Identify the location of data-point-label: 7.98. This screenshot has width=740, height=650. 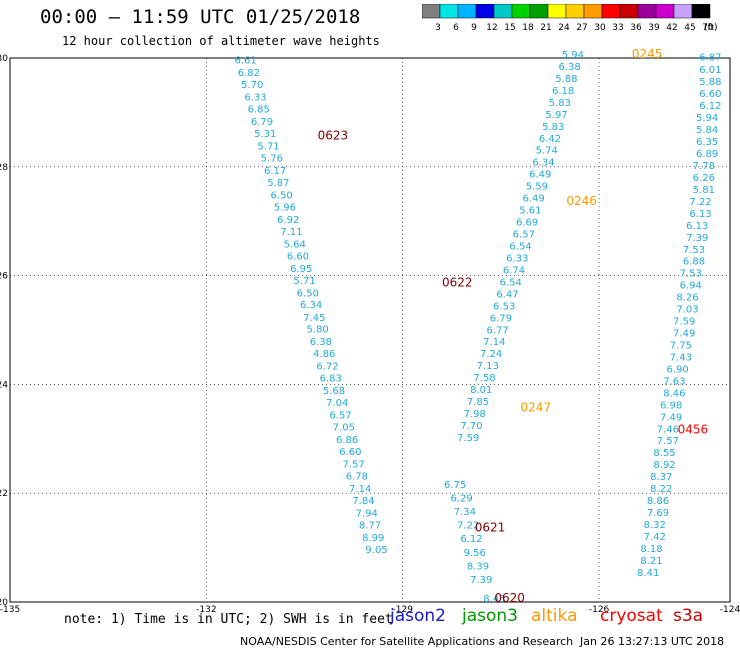
(475, 414).